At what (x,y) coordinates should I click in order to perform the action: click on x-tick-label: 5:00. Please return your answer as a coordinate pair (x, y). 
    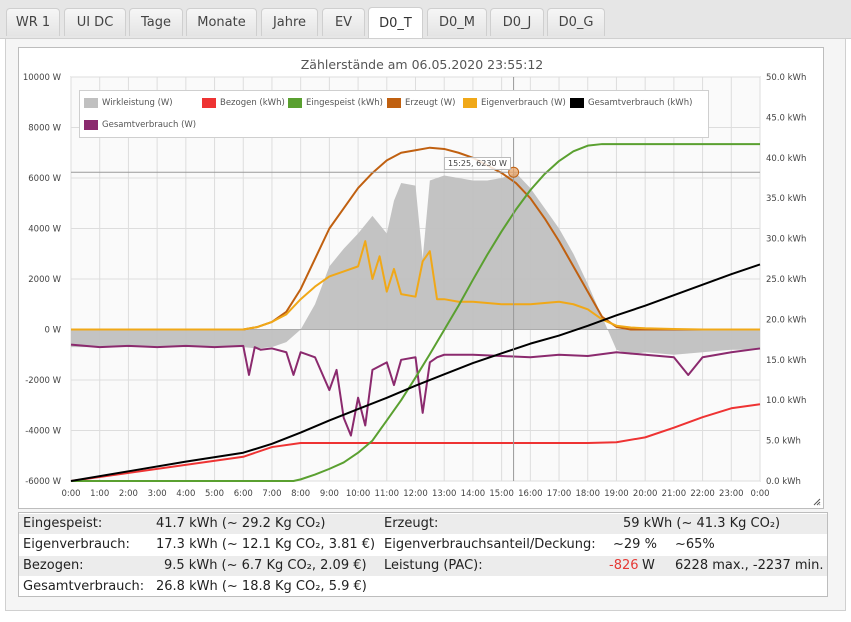
    Looking at the image, I should click on (214, 494).